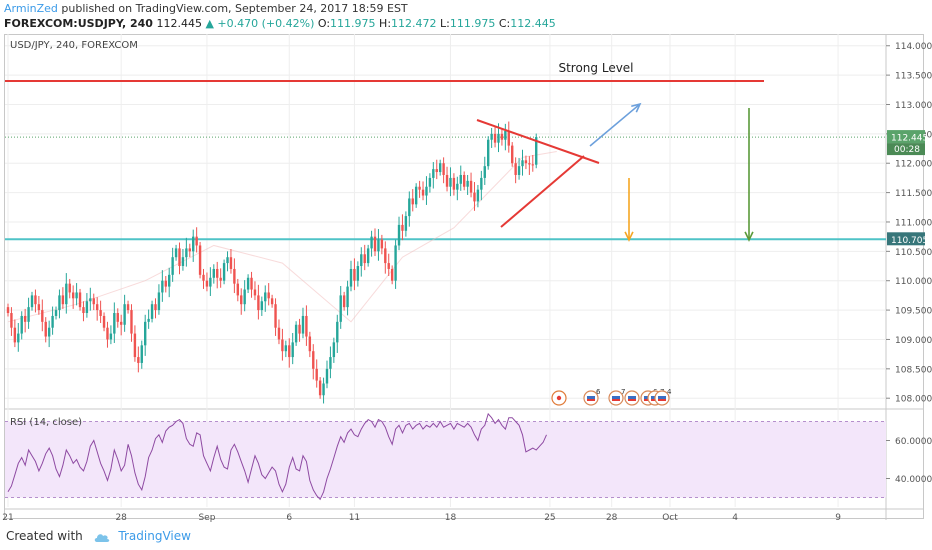 This screenshot has width=932, height=550. What do you see at coordinates (414, 23) in the screenshot?
I see `high-value: 112.472` at bounding box center [414, 23].